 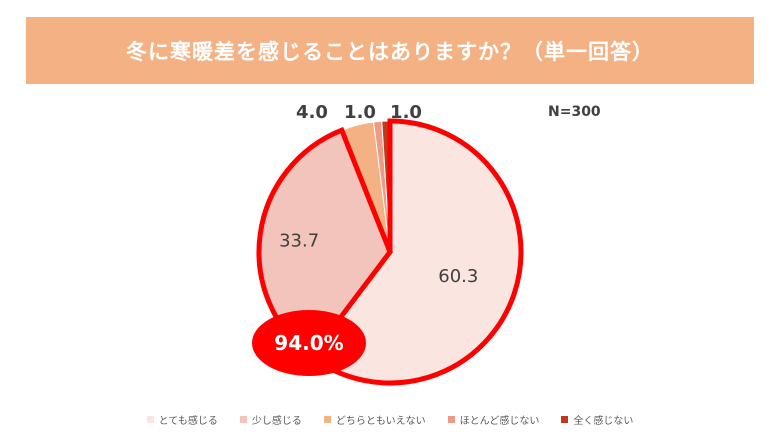 I want to click on legend-item: ほとんど感じない, so click(x=493, y=419).